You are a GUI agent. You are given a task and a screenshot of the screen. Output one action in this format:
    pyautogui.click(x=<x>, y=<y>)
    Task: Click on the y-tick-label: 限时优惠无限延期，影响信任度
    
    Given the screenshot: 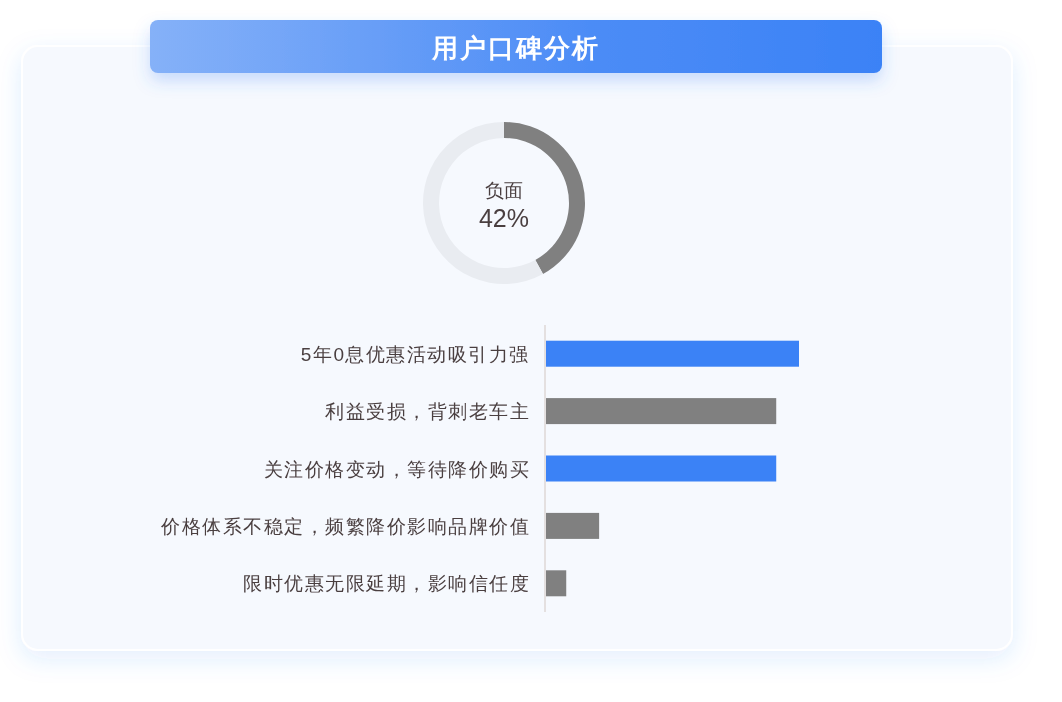 What is the action you would take?
    pyautogui.click(x=386, y=584)
    